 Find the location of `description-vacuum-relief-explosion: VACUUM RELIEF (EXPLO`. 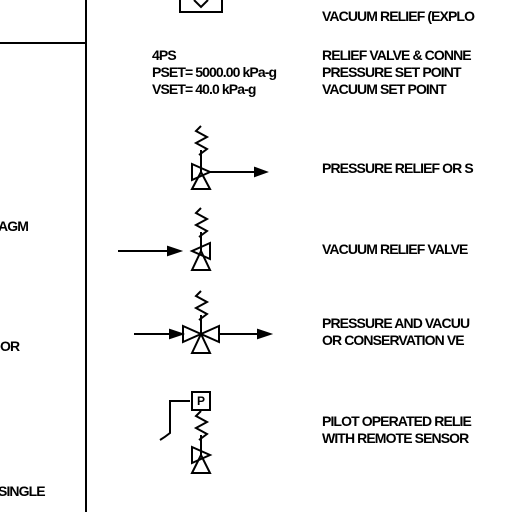

description-vacuum-relief-explosion: VACUUM RELIEF (EXPLO is located at coordinates (398, 16).